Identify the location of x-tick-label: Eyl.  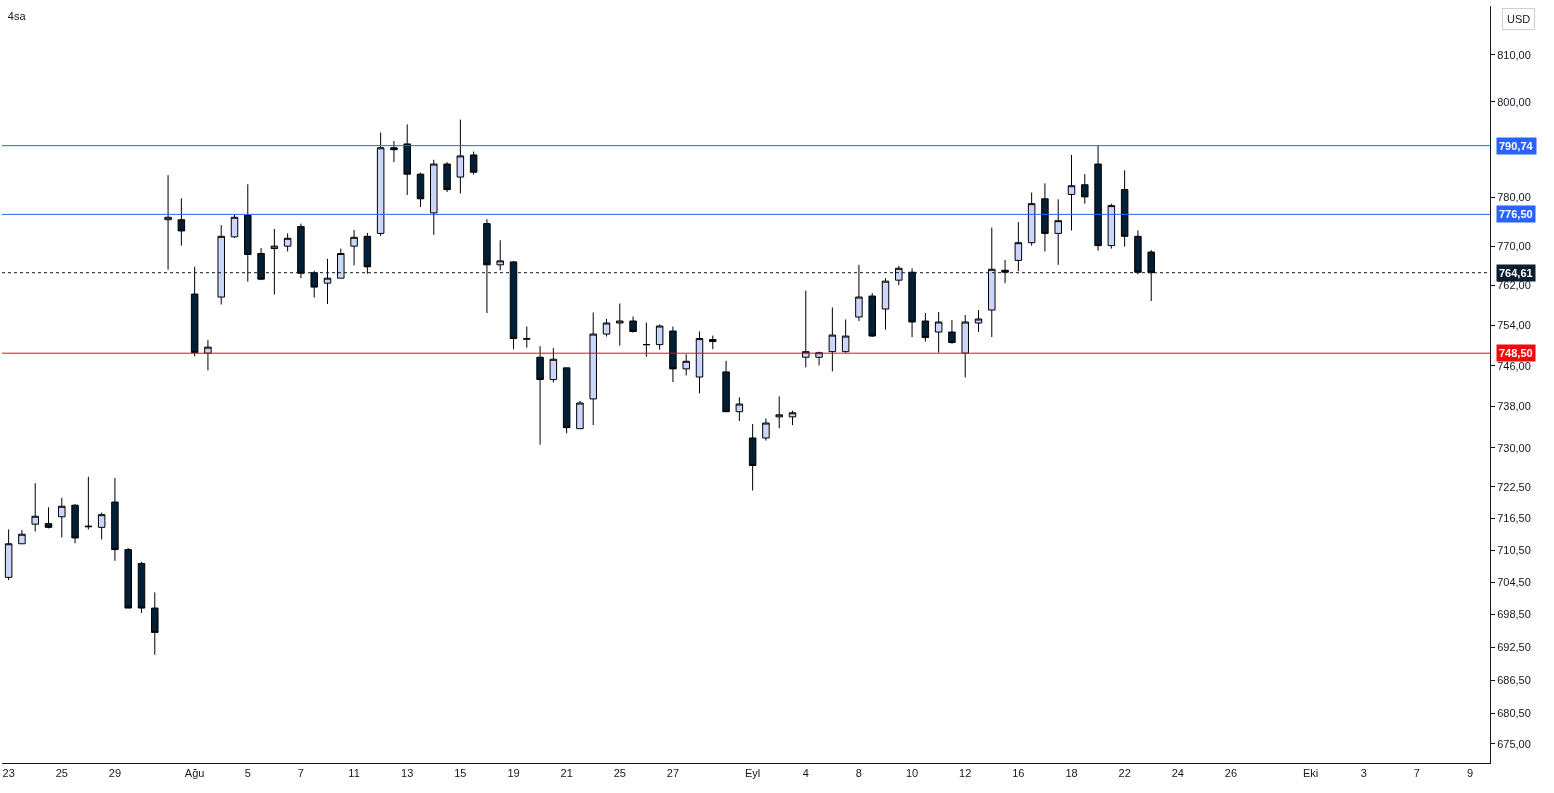
(753, 773).